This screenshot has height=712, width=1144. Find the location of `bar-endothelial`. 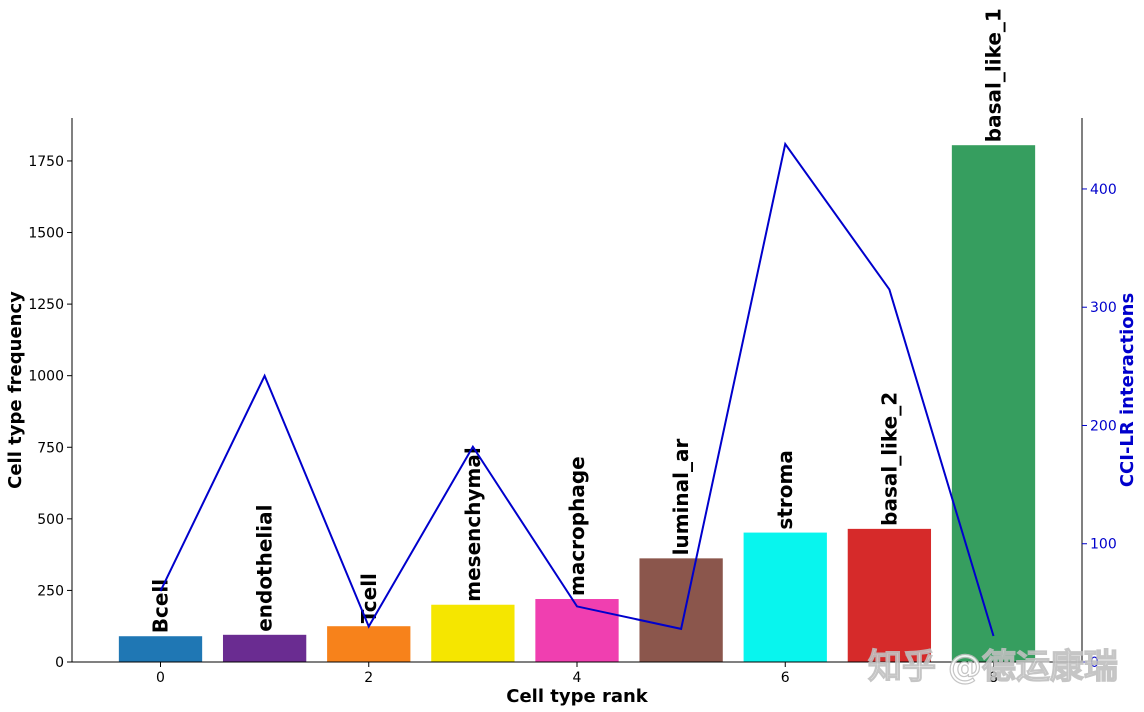

bar-endothelial is located at coordinates (264, 648).